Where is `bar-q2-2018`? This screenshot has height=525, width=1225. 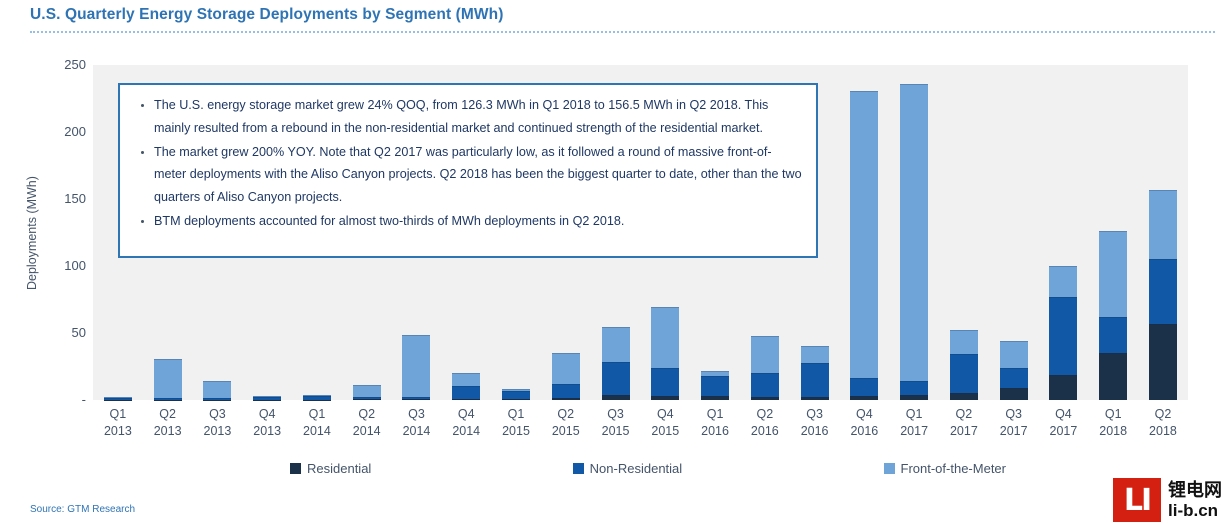 bar-q2-2018 is located at coordinates (1162, 295).